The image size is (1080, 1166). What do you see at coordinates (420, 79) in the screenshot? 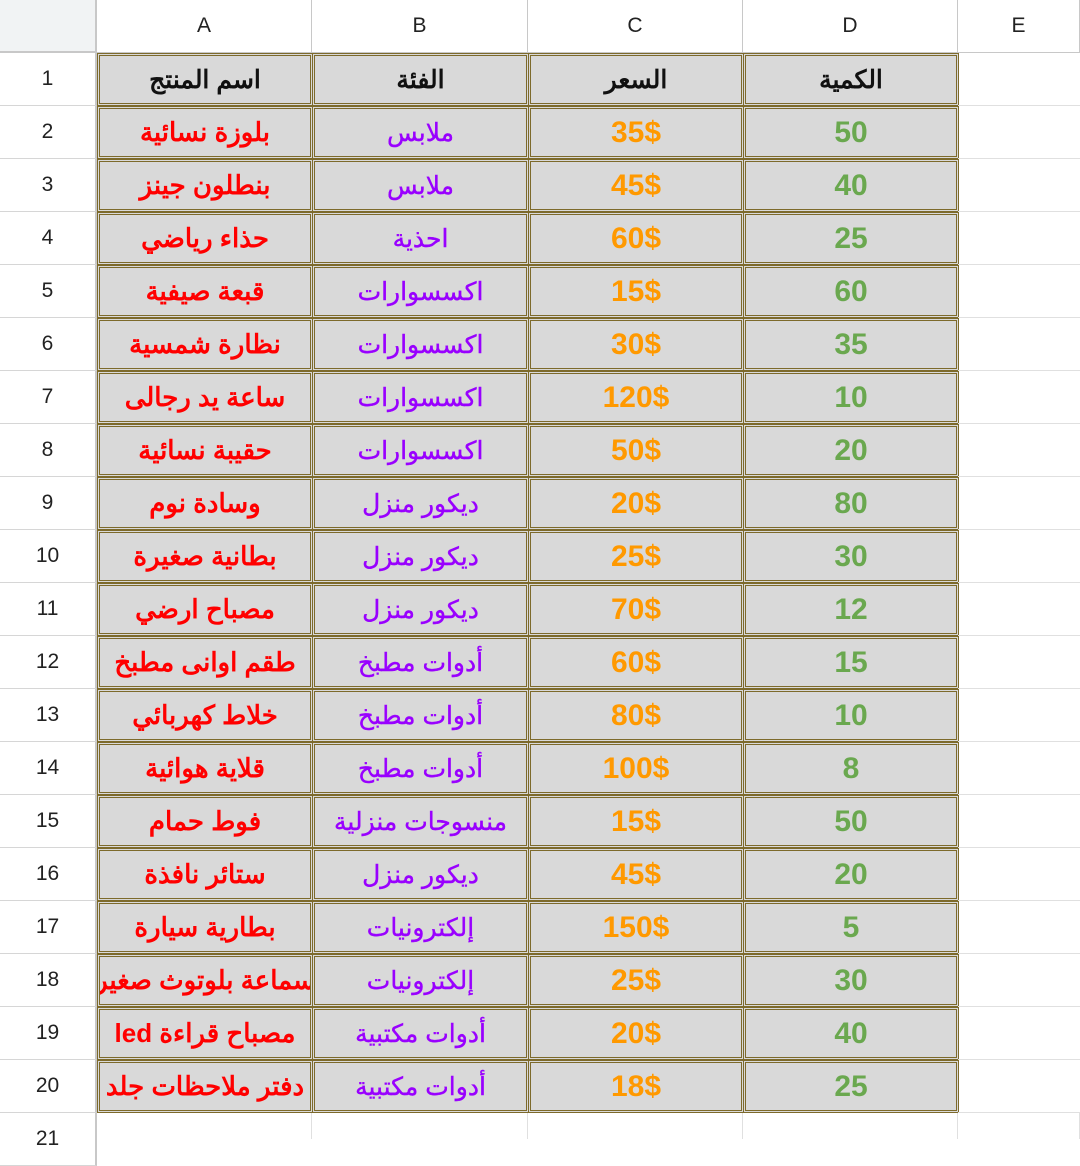
I see `header-cell: الفئة` at bounding box center [420, 79].